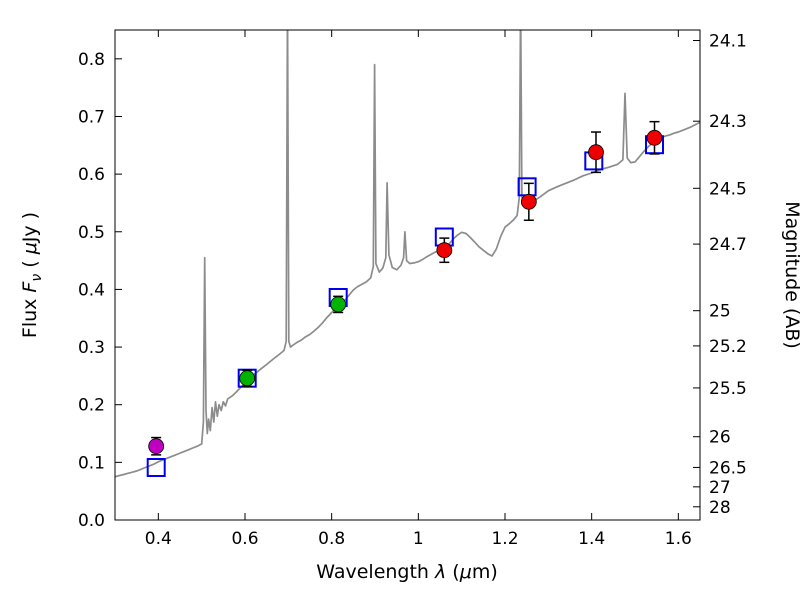 Image resolution: width=800 pixels, height=600 pixels. Describe the element at coordinates (91, 60) in the screenshot. I see `y-tick-label-left: 0.8` at that location.